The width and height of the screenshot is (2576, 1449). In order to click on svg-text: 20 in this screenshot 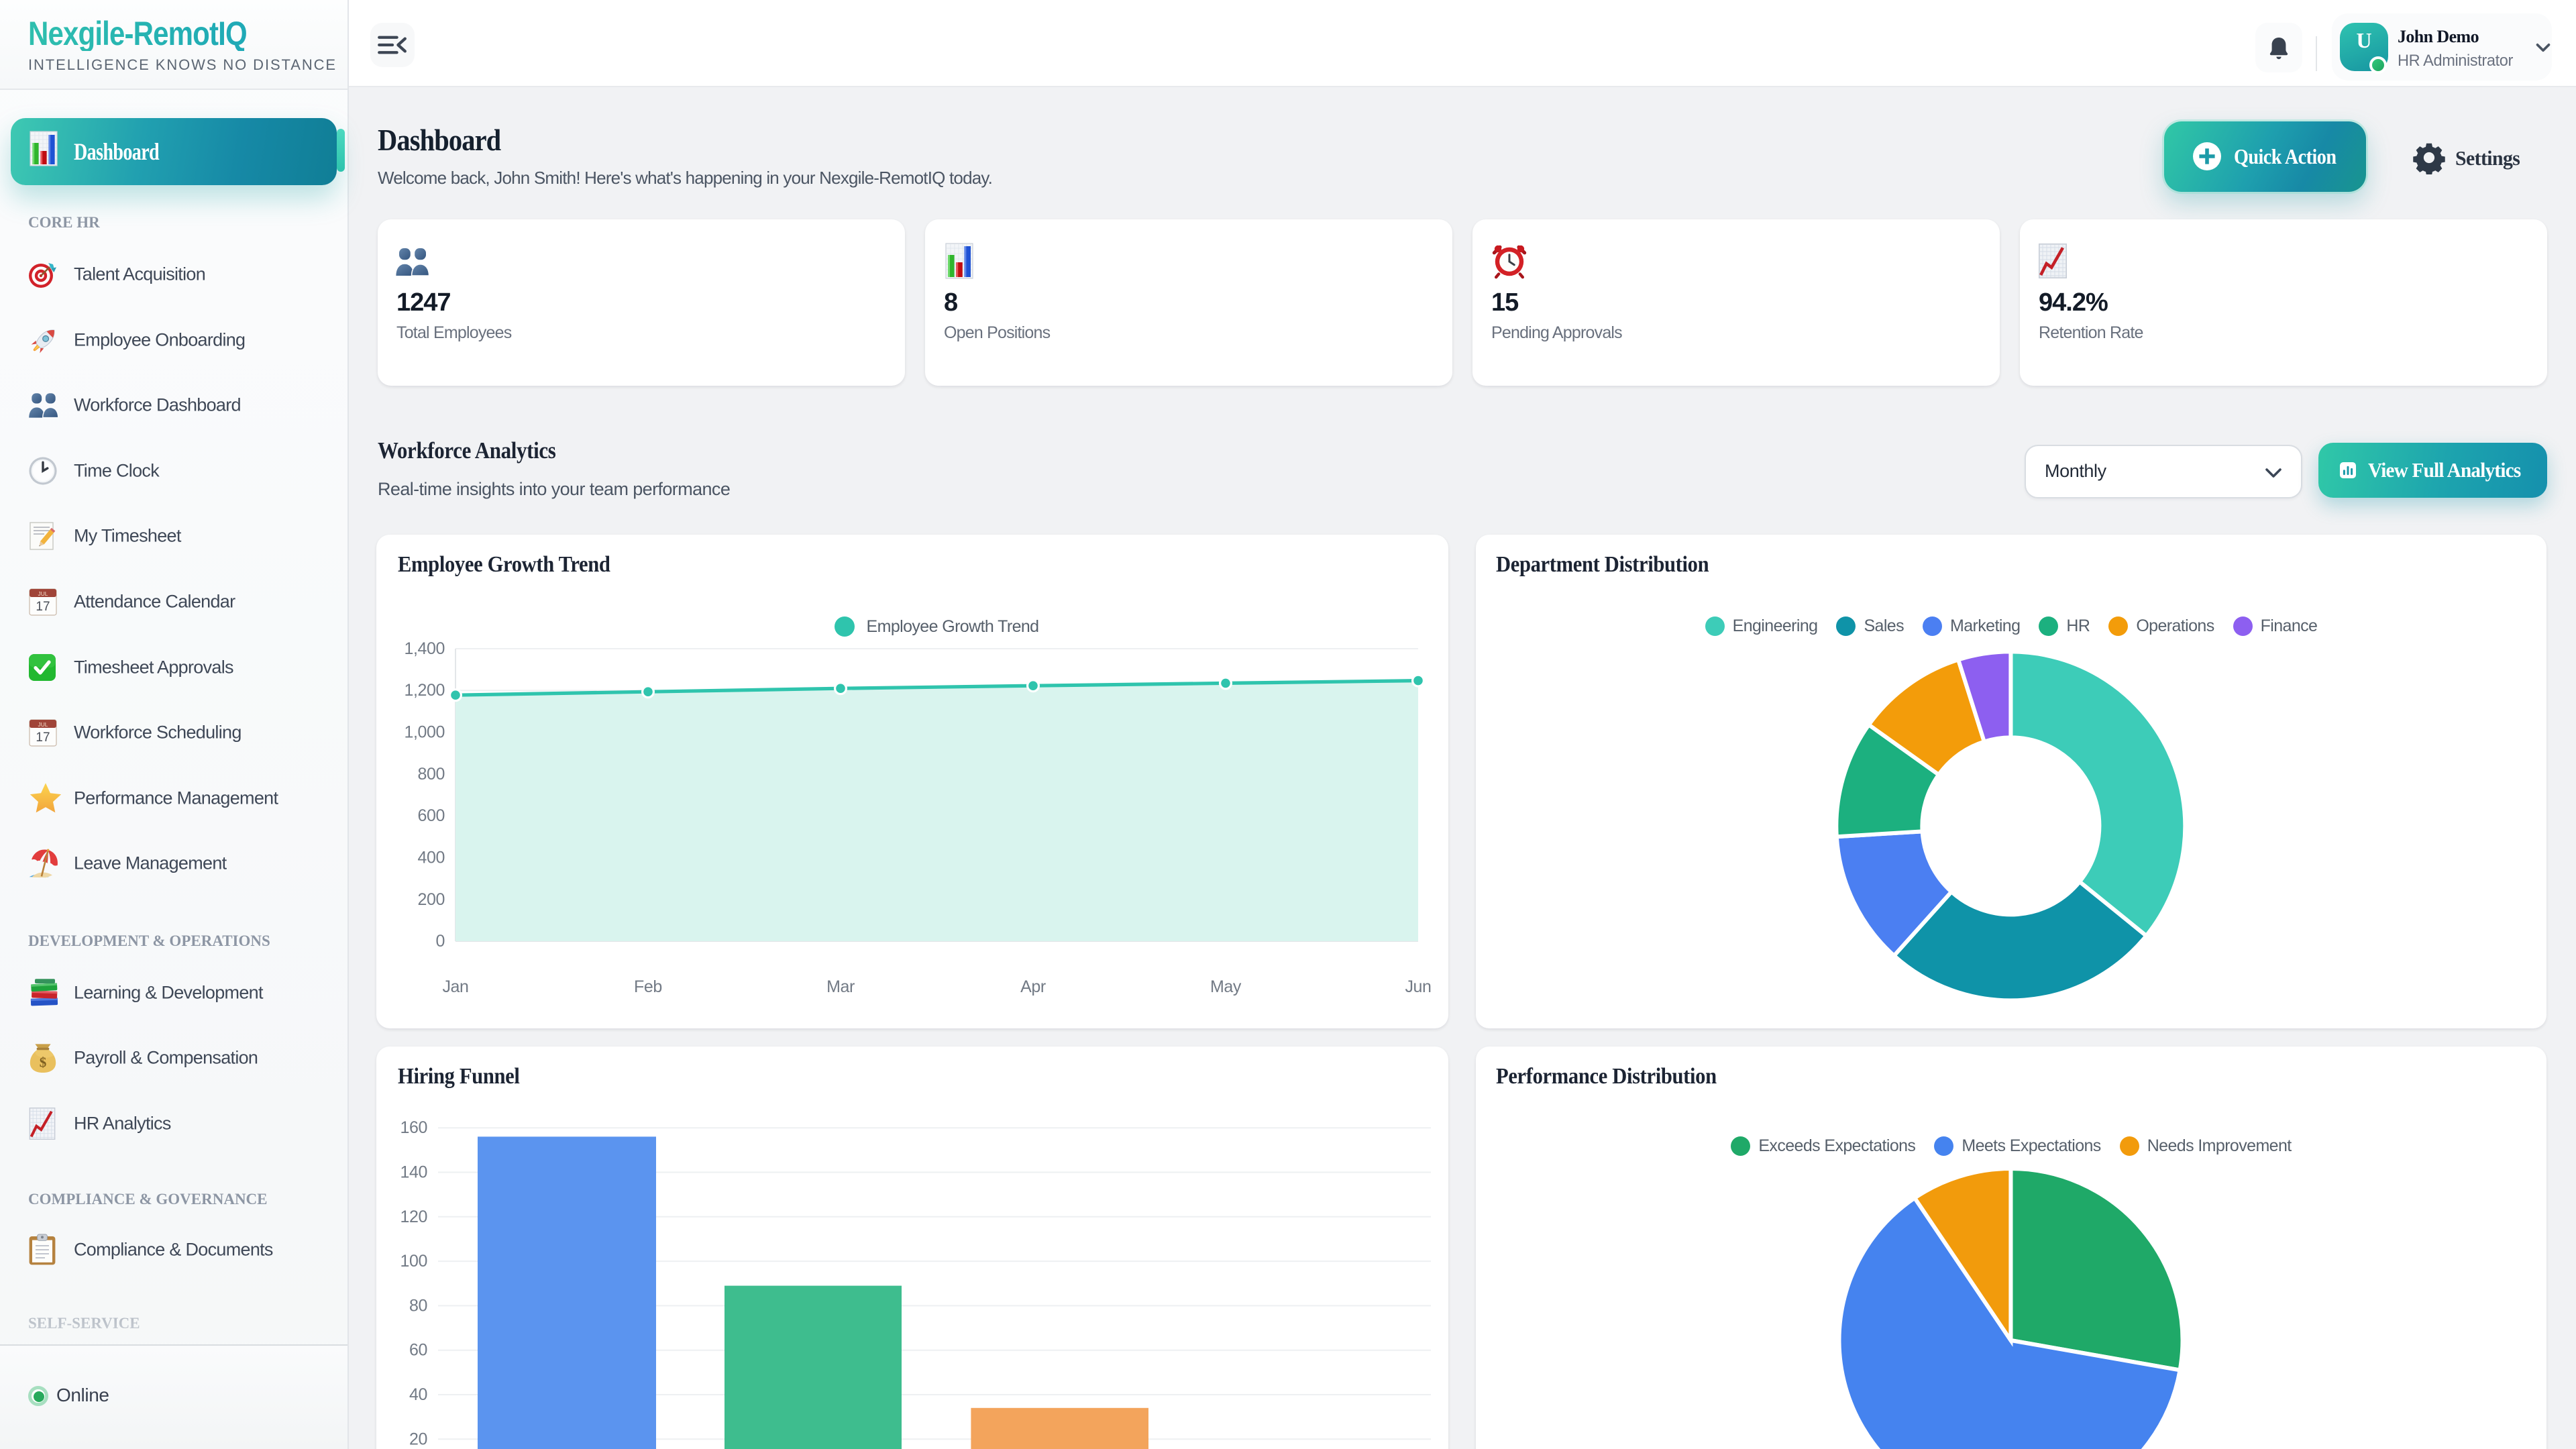, I will do `click(418, 1439)`.